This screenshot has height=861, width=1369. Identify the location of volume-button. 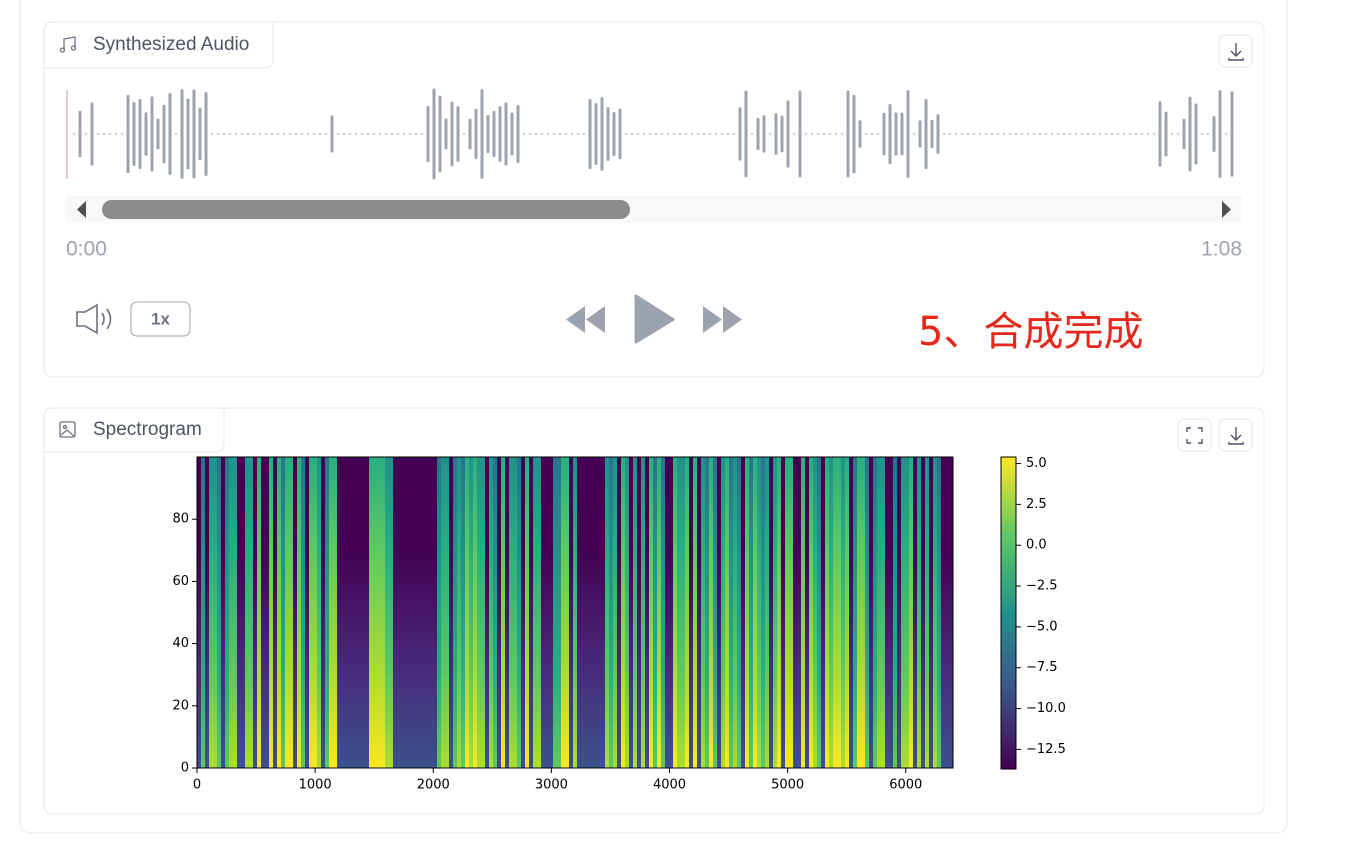
(94, 319).